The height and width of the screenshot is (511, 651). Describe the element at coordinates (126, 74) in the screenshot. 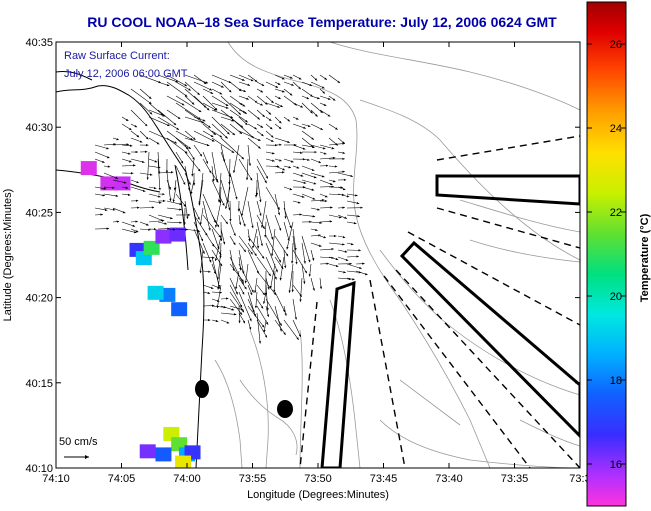

I see `current-annotation-line-2: July 12, 2006 06:00 GMT` at that location.